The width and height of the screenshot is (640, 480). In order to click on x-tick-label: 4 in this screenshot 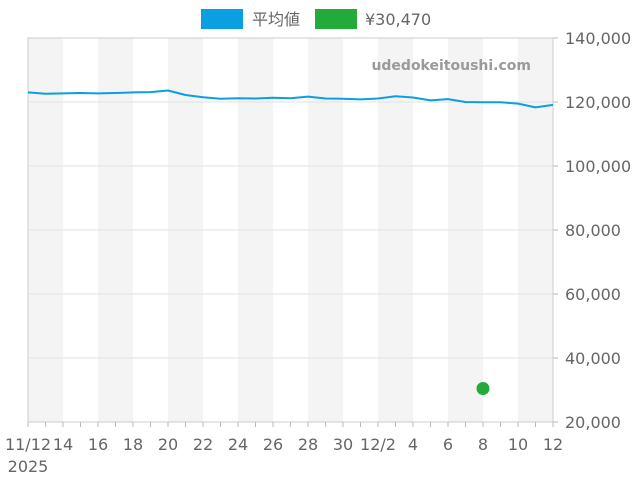, I will do `click(413, 444)`.